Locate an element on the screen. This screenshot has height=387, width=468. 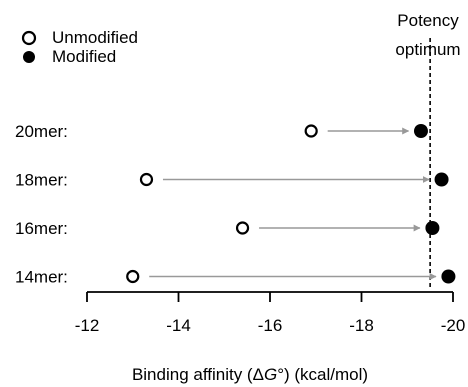
x-tick-label: -16 is located at coordinates (270, 325).